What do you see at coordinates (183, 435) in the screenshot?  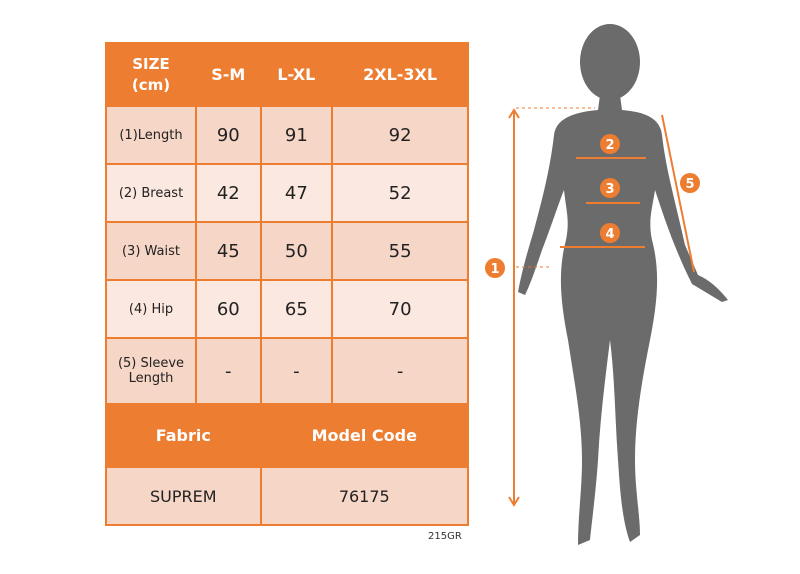 I see `fabric-label: Fabric` at bounding box center [183, 435].